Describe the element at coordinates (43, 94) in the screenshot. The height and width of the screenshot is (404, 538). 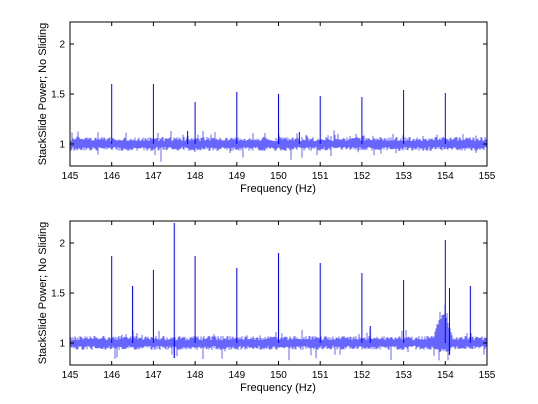
I see `top-y-axis-label: StackSlide Power; No Sliding` at that location.